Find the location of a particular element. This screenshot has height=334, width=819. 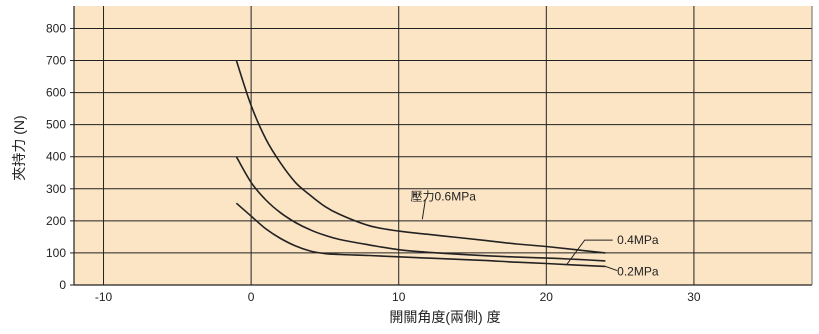

series-leader-0.6MPa is located at coordinates (423, 209).